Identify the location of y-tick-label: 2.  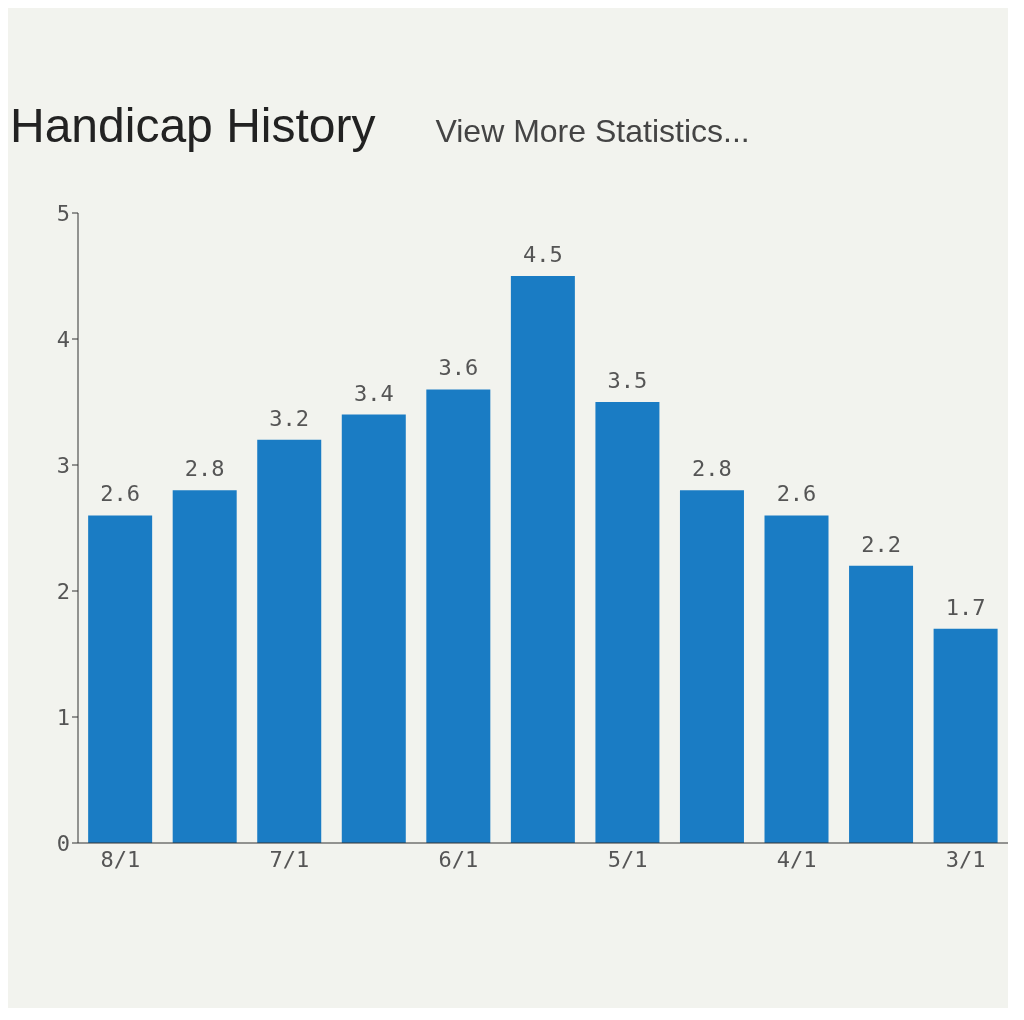
(63, 591).